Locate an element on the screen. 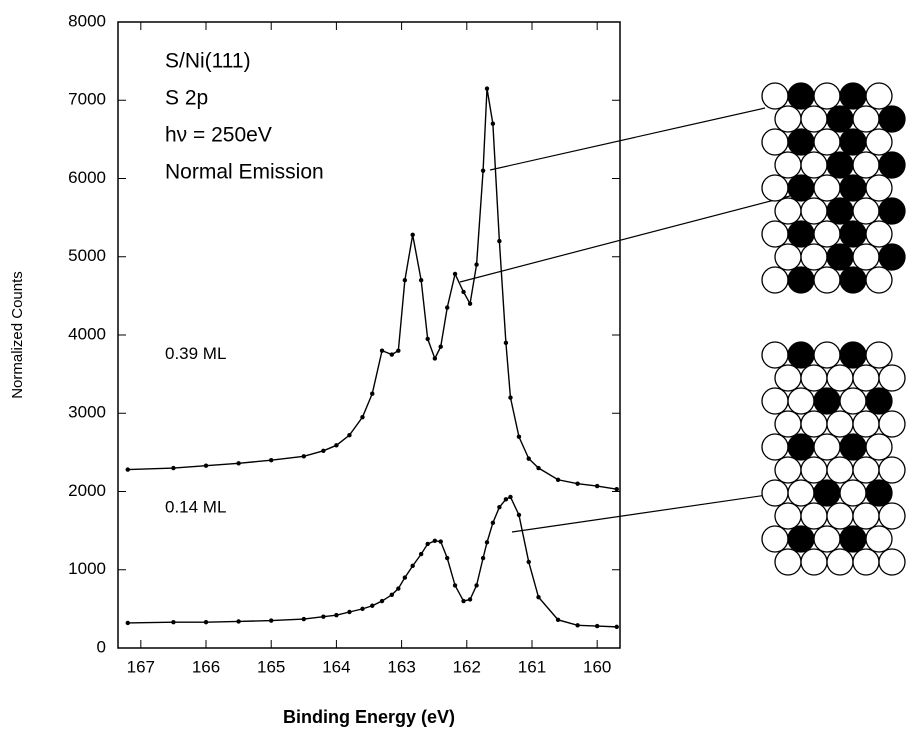 The width and height of the screenshot is (906, 730). y-tick-label: 2000 is located at coordinates (87, 490).